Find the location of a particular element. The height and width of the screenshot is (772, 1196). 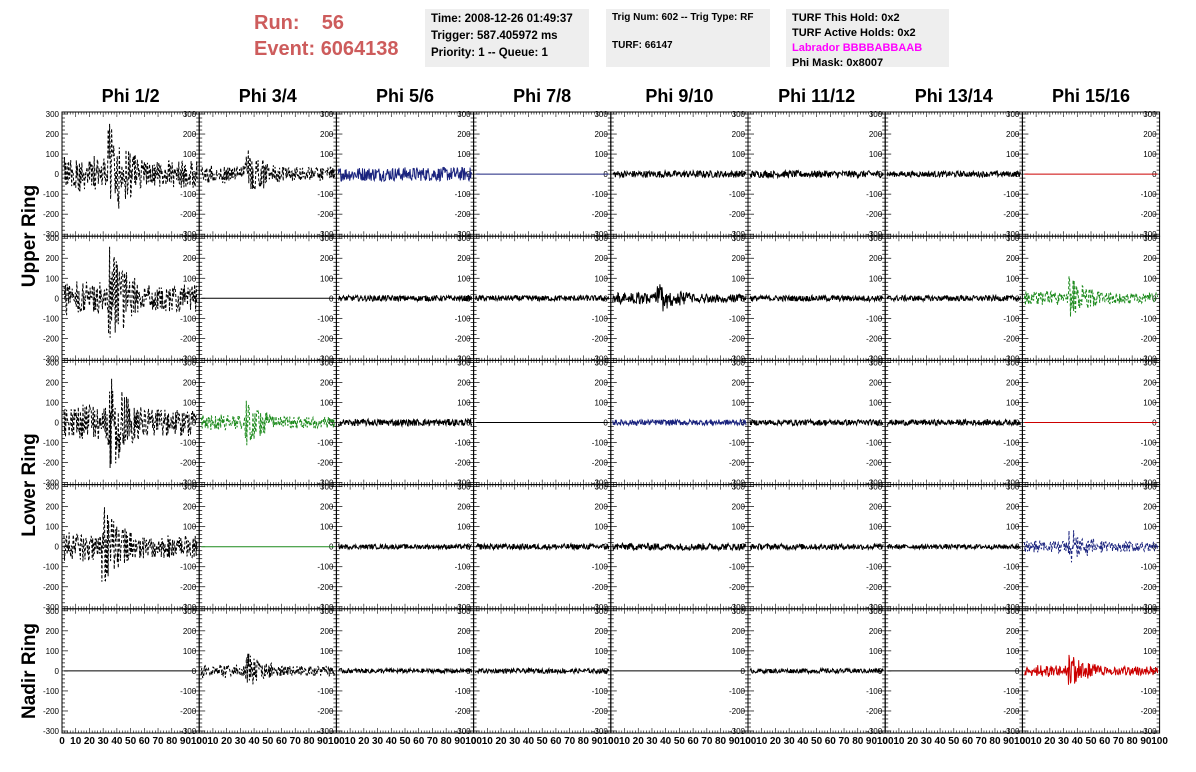

run-value: 56 is located at coordinates (333, 23).